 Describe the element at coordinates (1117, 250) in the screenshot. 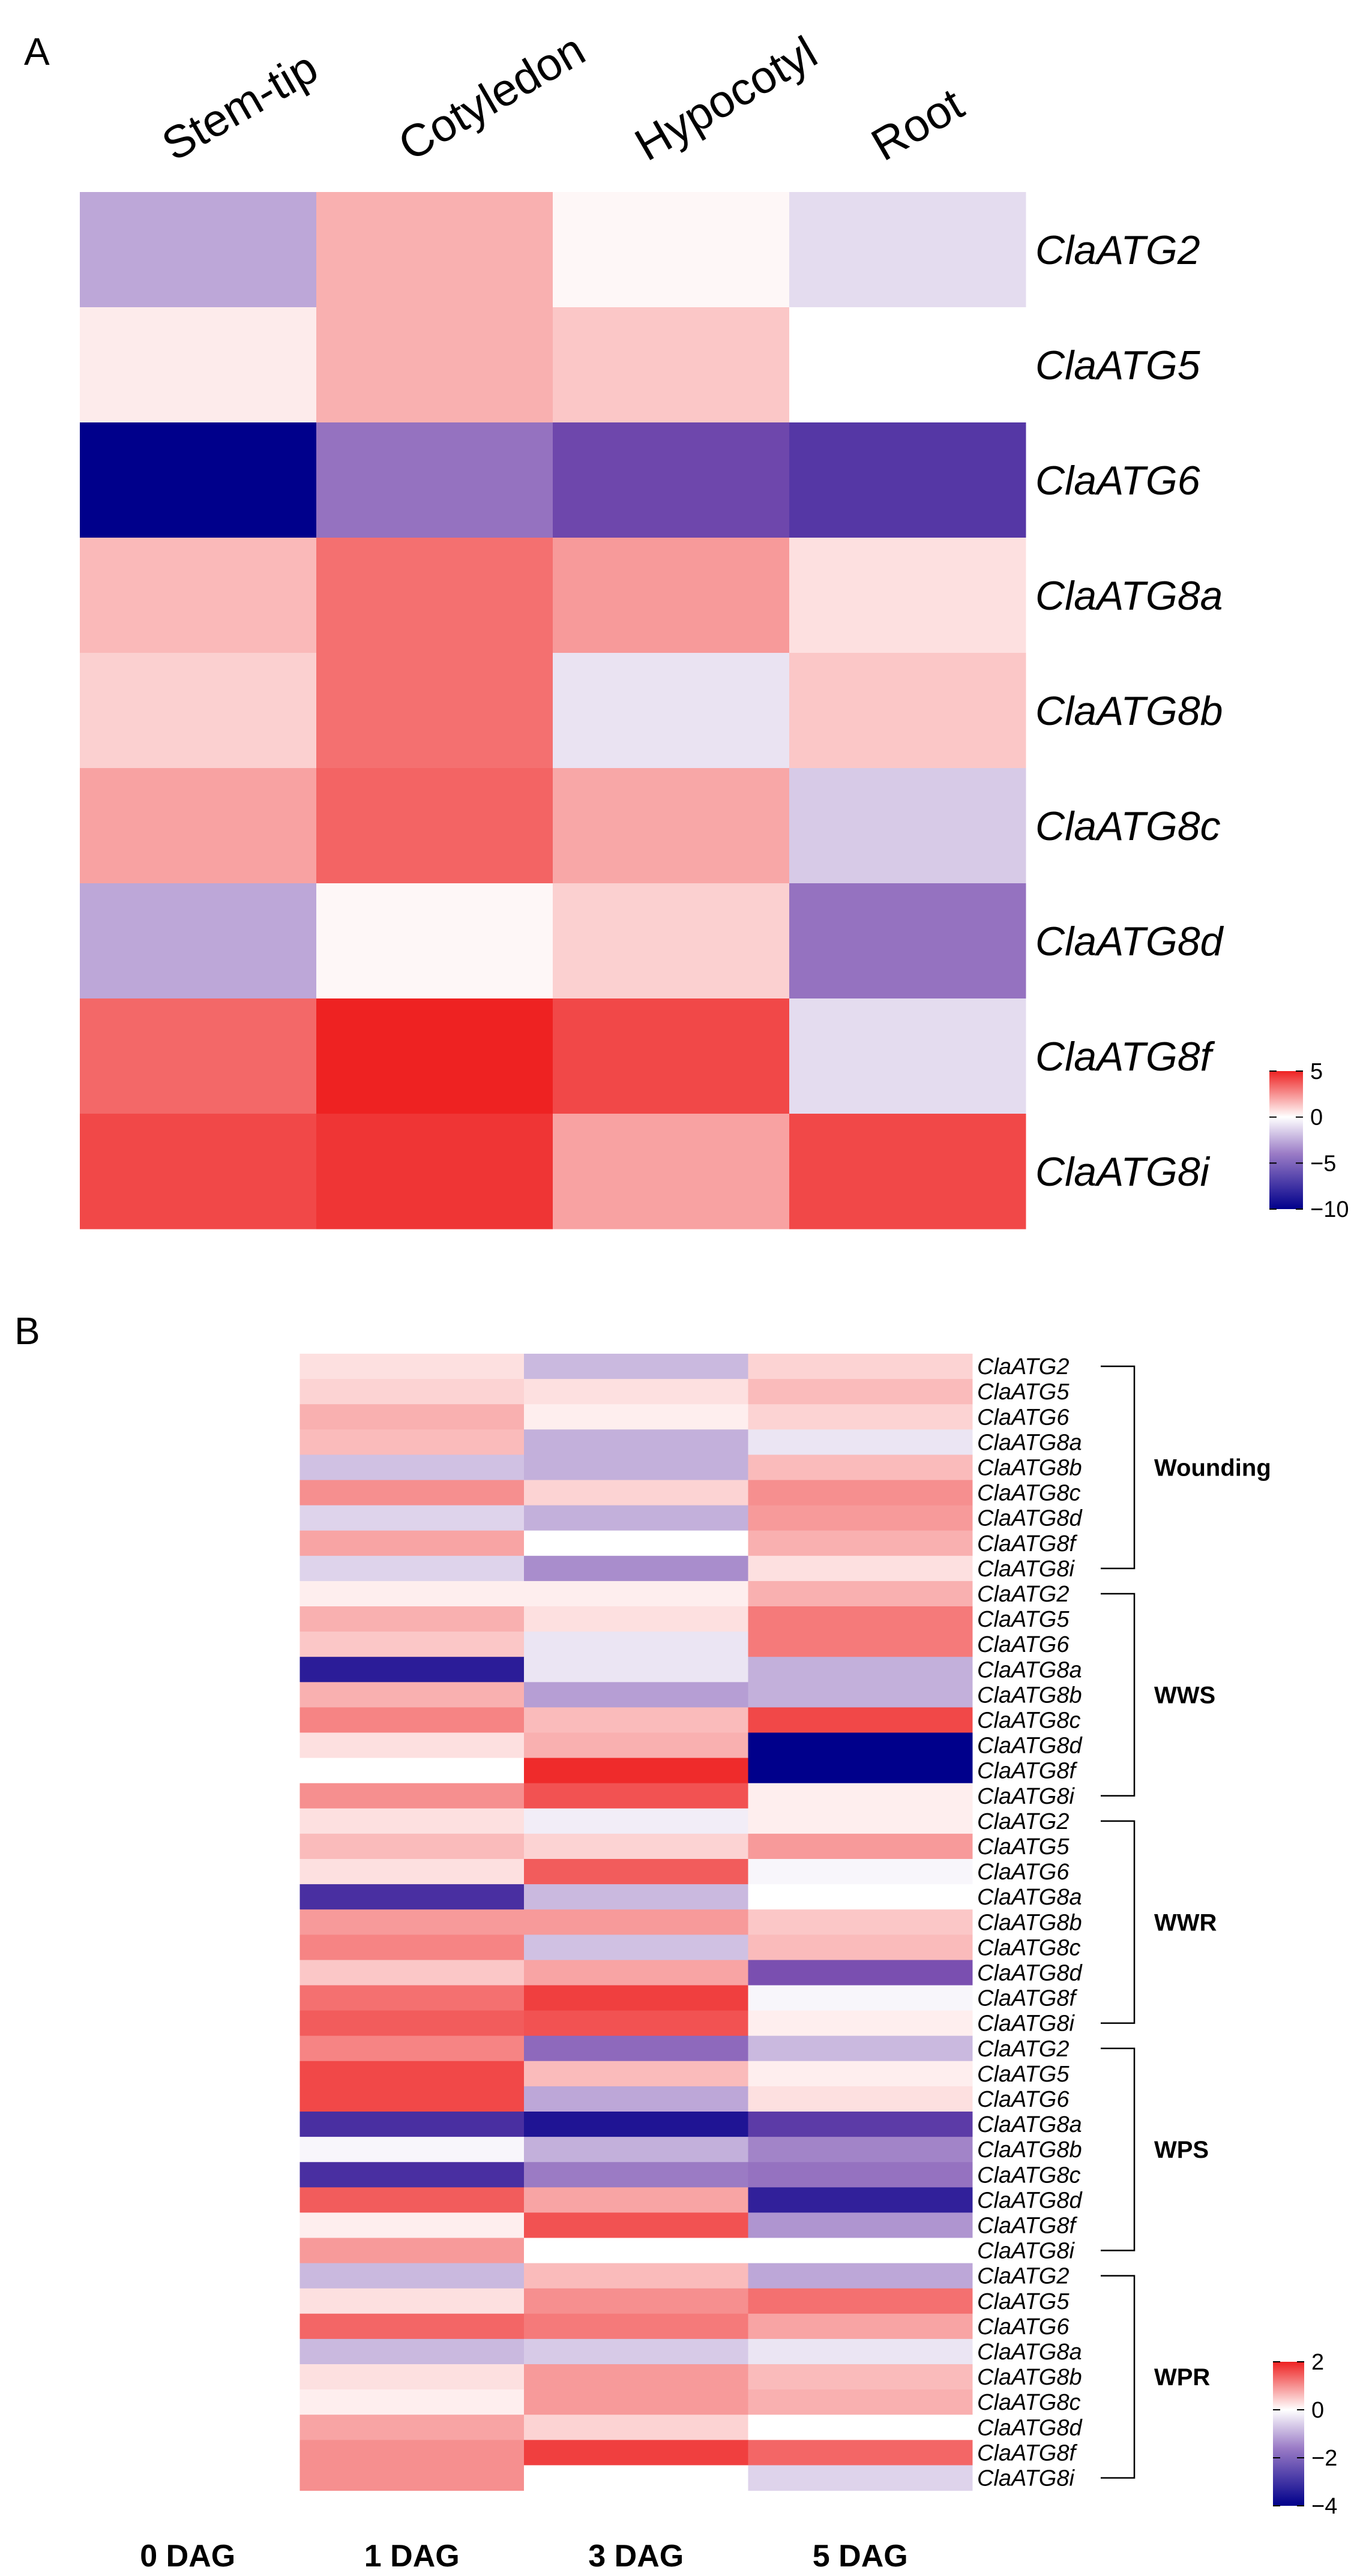

I see `panel-a-row-label: ClaATG2` at that location.